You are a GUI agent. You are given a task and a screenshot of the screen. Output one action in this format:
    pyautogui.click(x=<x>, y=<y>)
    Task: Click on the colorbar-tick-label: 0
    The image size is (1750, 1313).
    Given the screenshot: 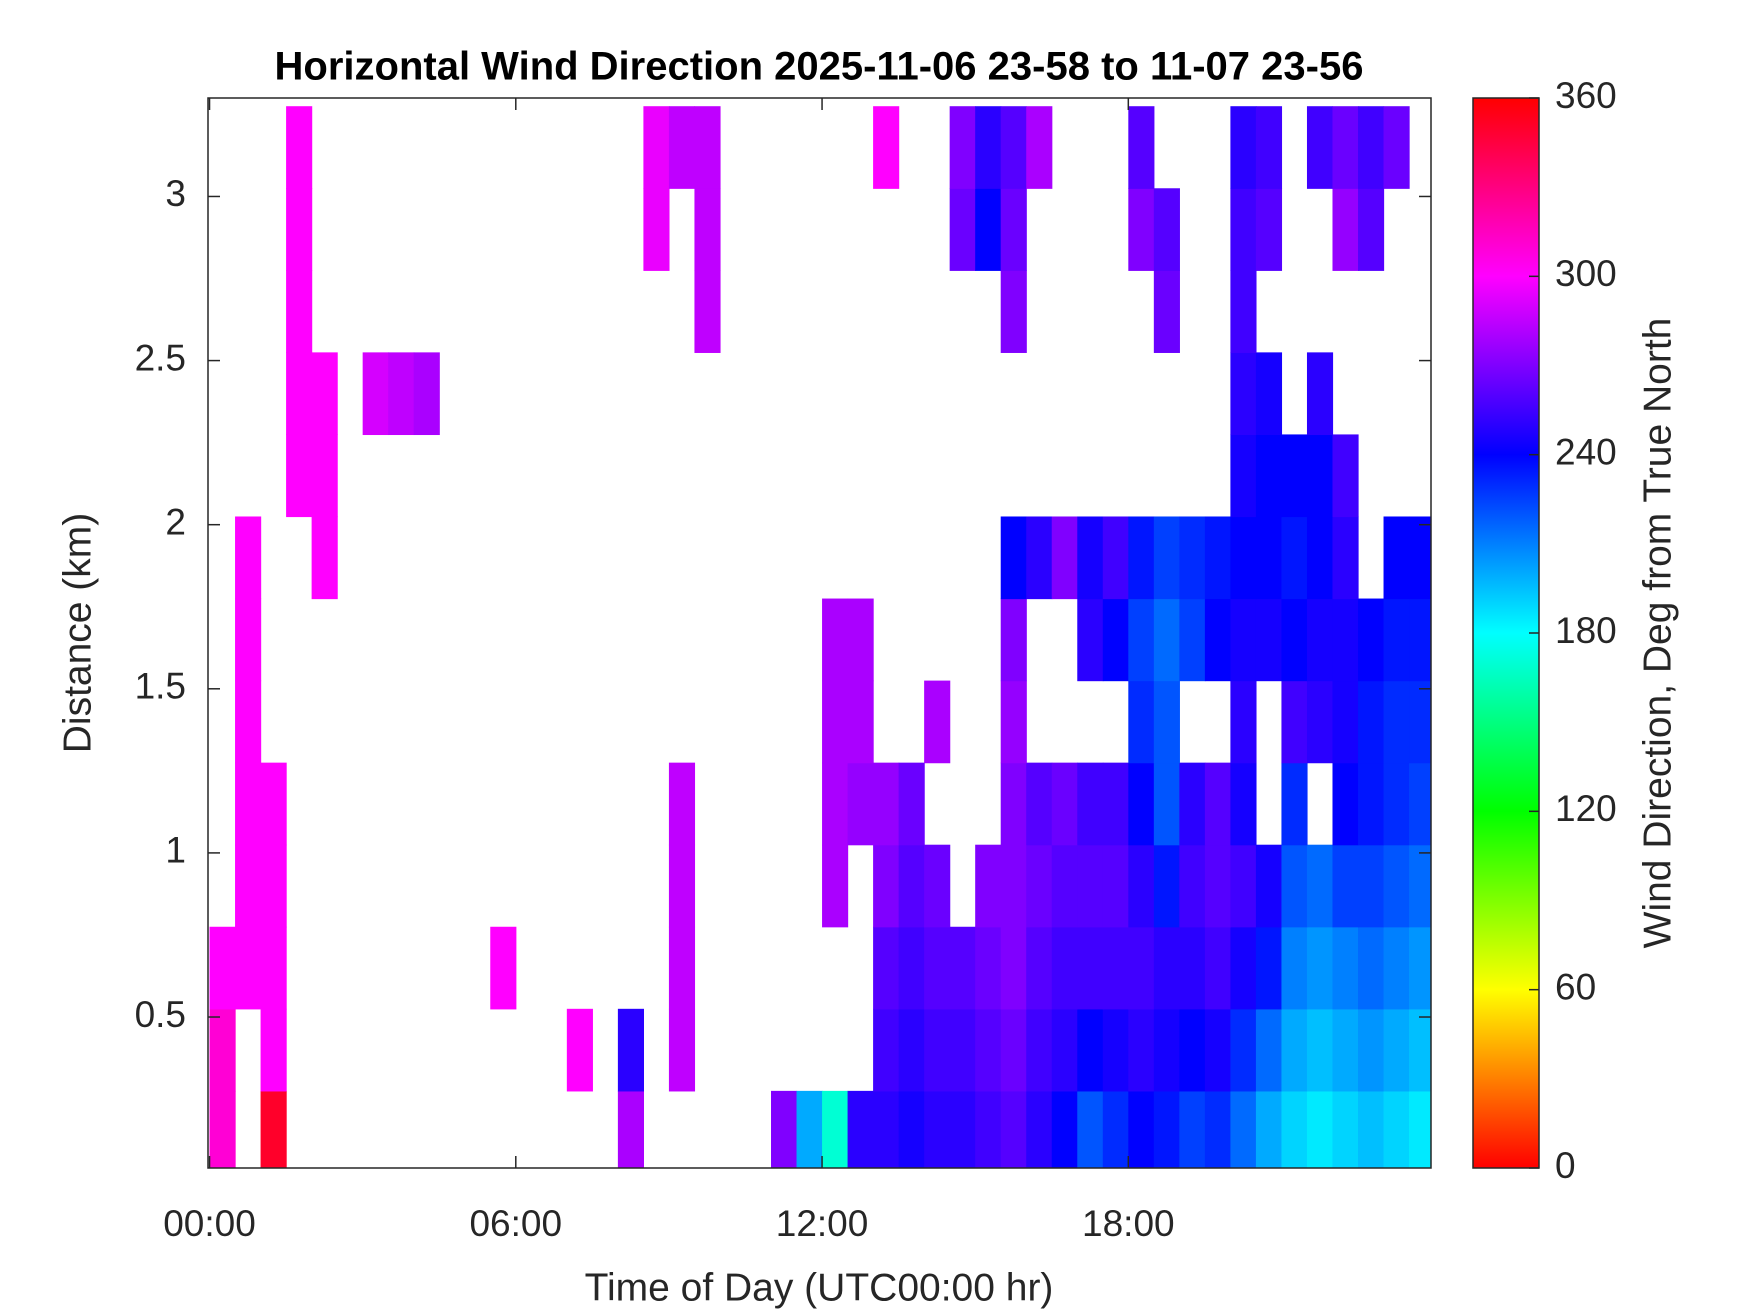 What is the action you would take?
    pyautogui.click(x=1565, y=1165)
    